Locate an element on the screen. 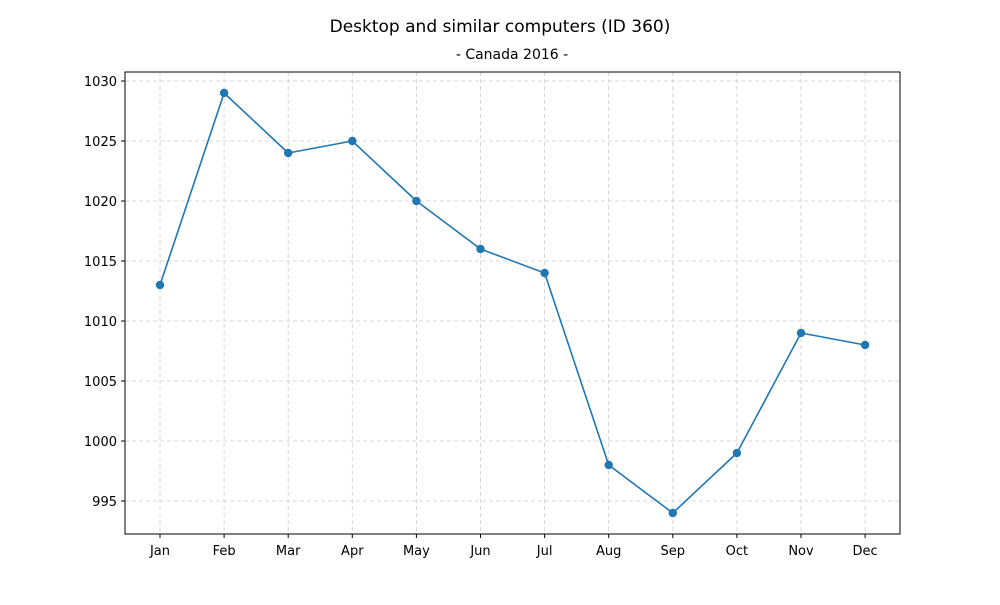  y-tick-label: 1015 is located at coordinates (100, 262).